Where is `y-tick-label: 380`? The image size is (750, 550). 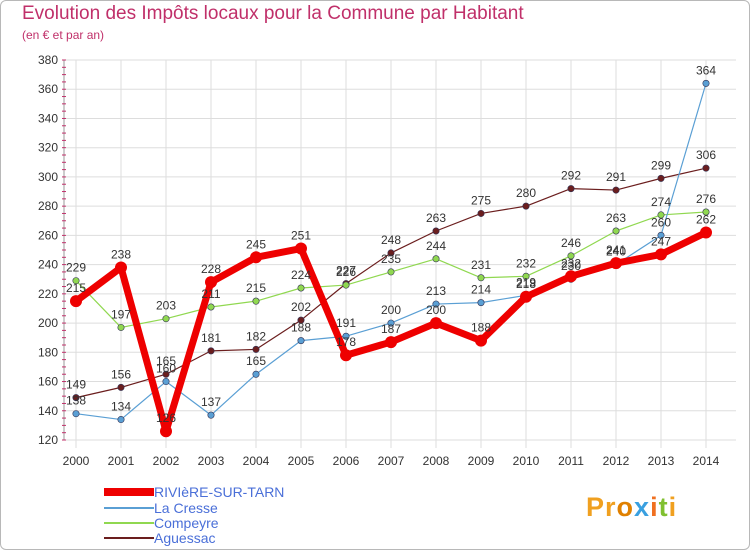
y-tick-label: 380 is located at coordinates (48, 60).